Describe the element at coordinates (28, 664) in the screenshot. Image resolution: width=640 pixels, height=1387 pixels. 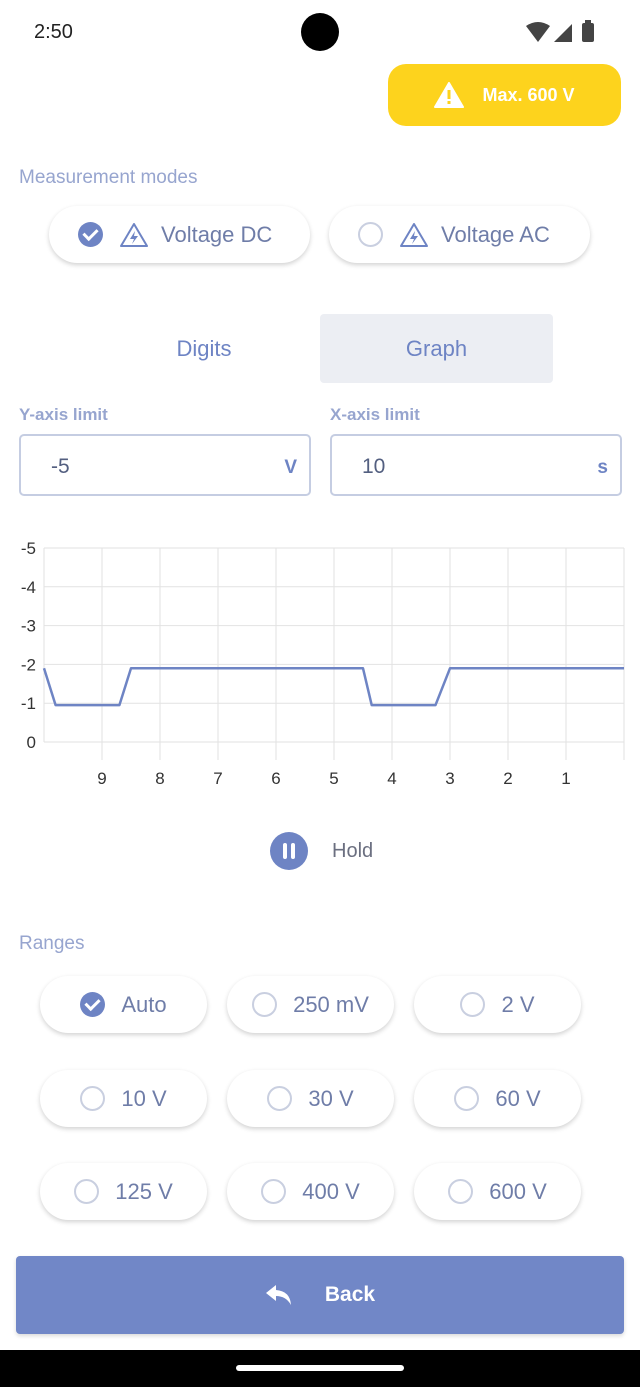
I see `y-tick-label: -2` at that location.